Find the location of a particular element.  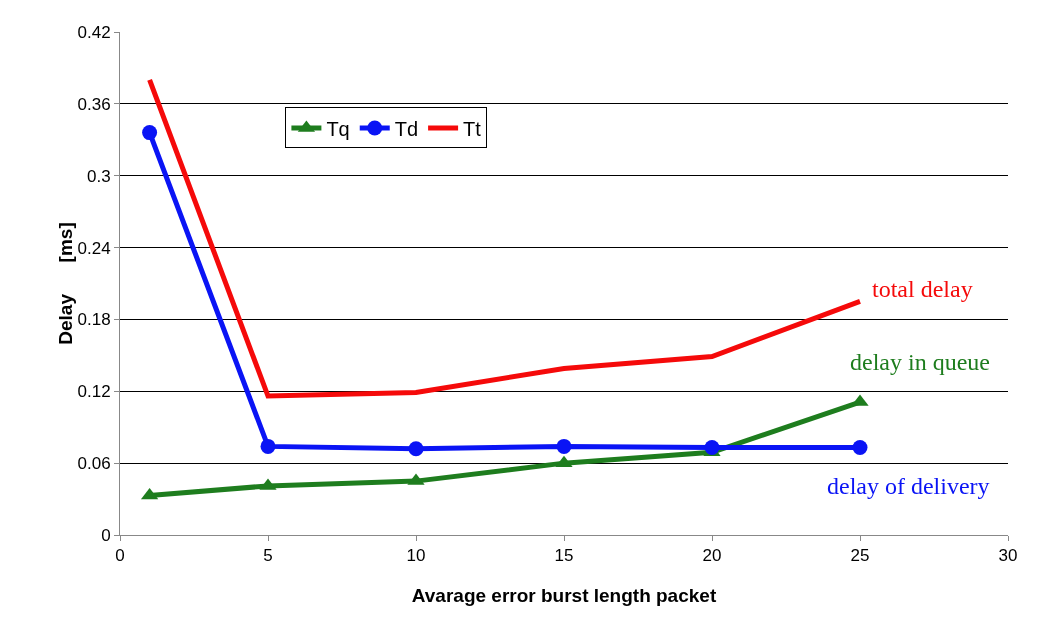

y-tick-label: 0.06 is located at coordinates (94, 464).